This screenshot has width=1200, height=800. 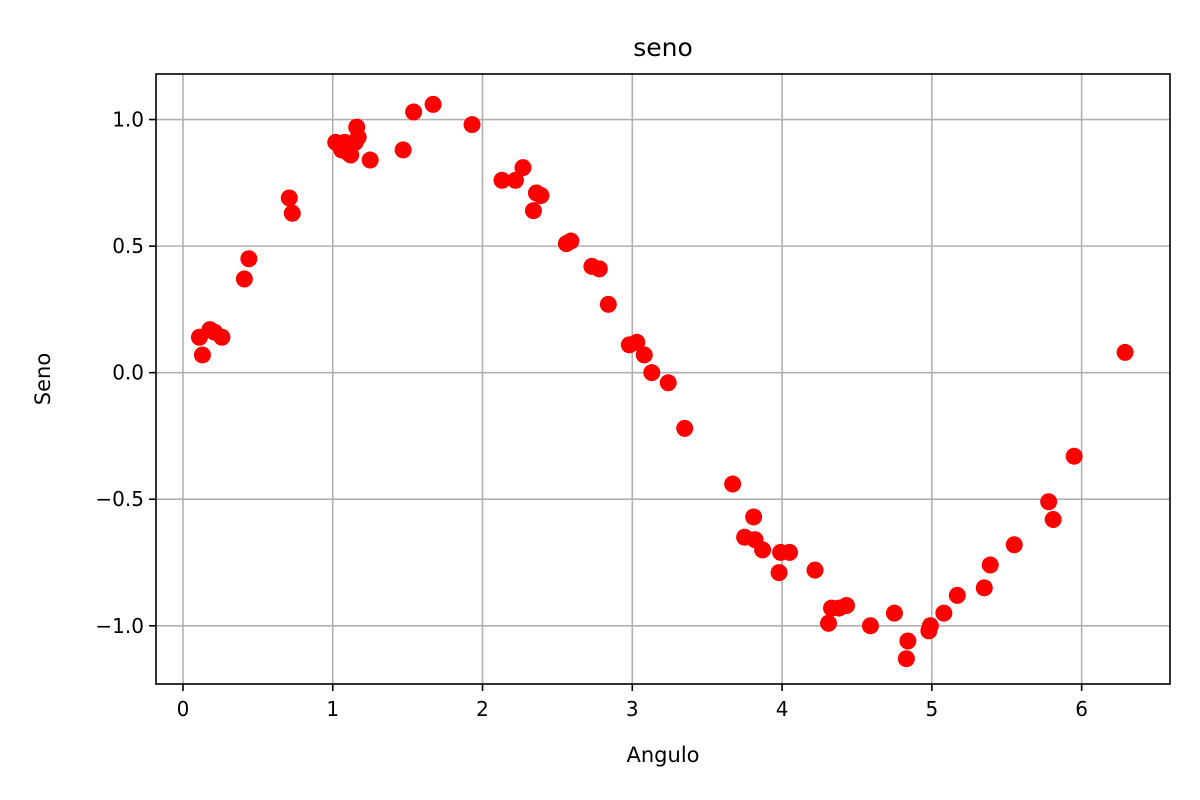 What do you see at coordinates (663, 755) in the screenshot?
I see `x-axis-label: Angulo` at bounding box center [663, 755].